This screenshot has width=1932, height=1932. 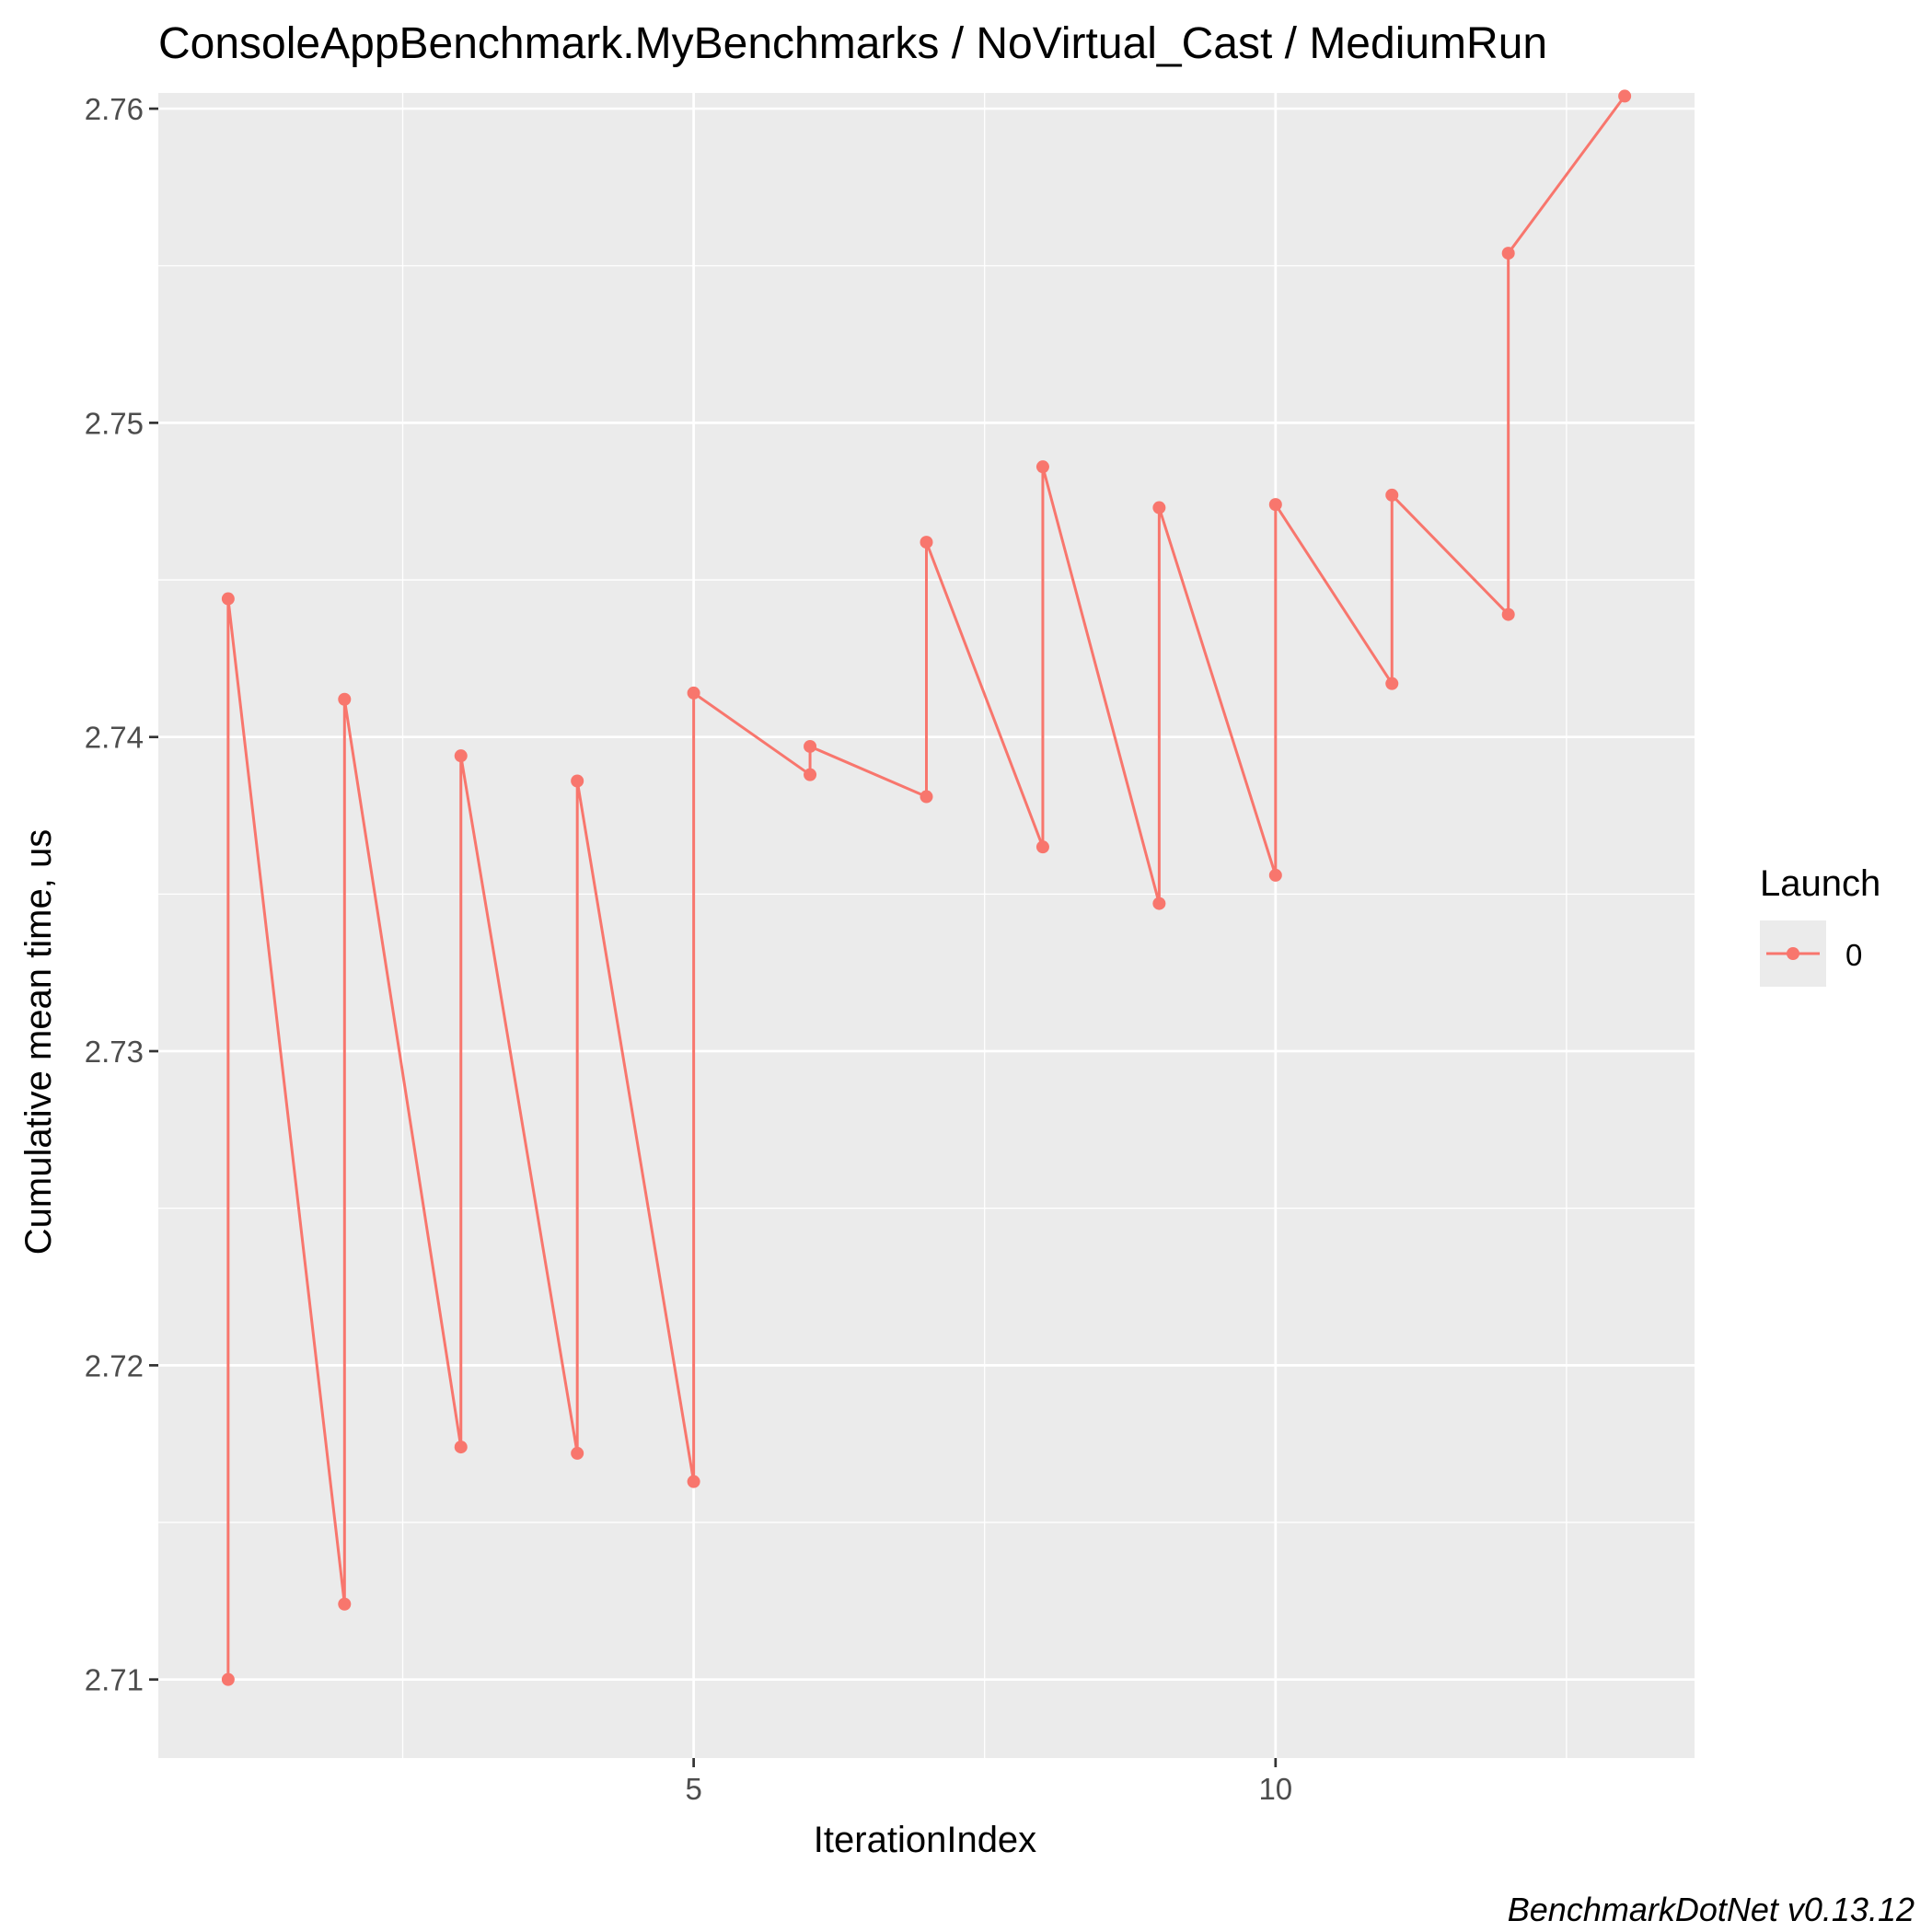 I want to click on y-tick-label: 2.76, so click(x=115, y=109).